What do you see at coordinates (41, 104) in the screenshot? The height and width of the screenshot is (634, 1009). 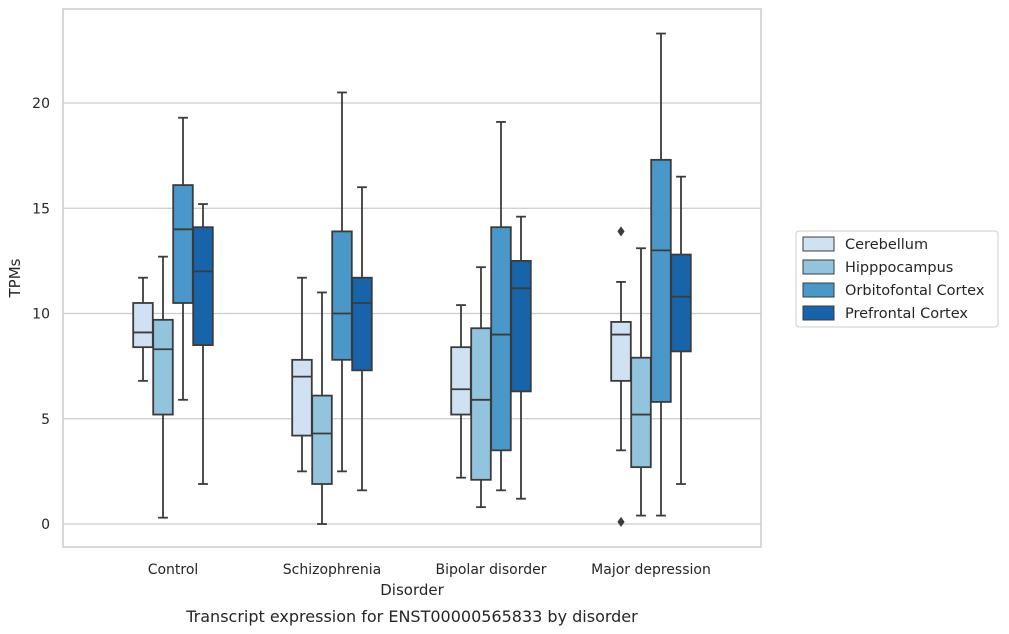 I see `y-tick-label: 20` at bounding box center [41, 104].